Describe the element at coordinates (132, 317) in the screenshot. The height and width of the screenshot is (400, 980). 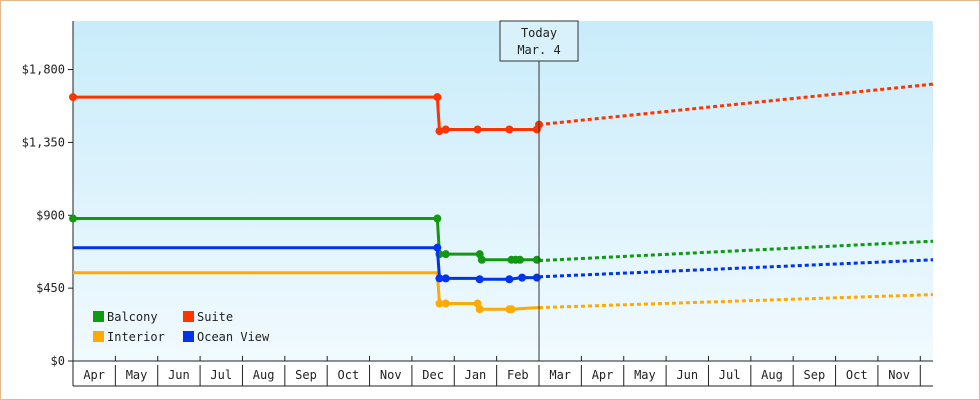
I see `legend-label-balcony: Balcony` at that location.